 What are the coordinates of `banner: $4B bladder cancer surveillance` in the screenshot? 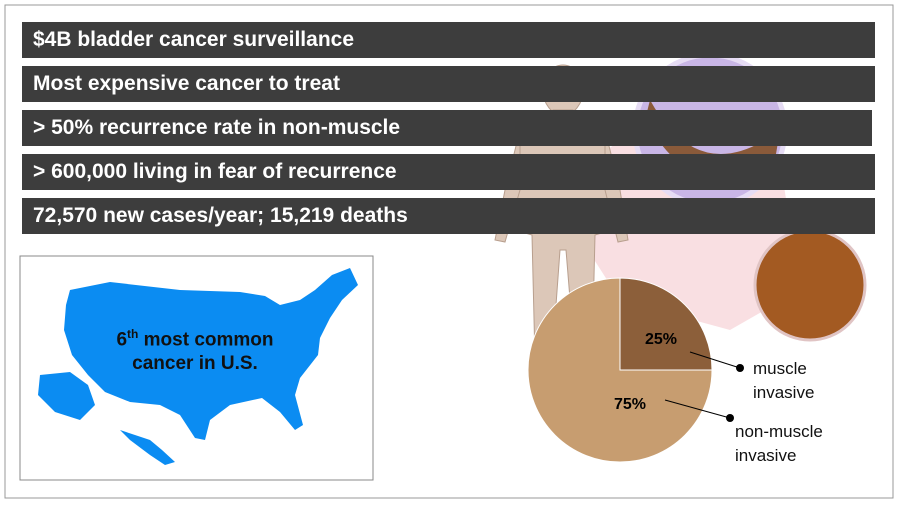 It's located at (448, 40).